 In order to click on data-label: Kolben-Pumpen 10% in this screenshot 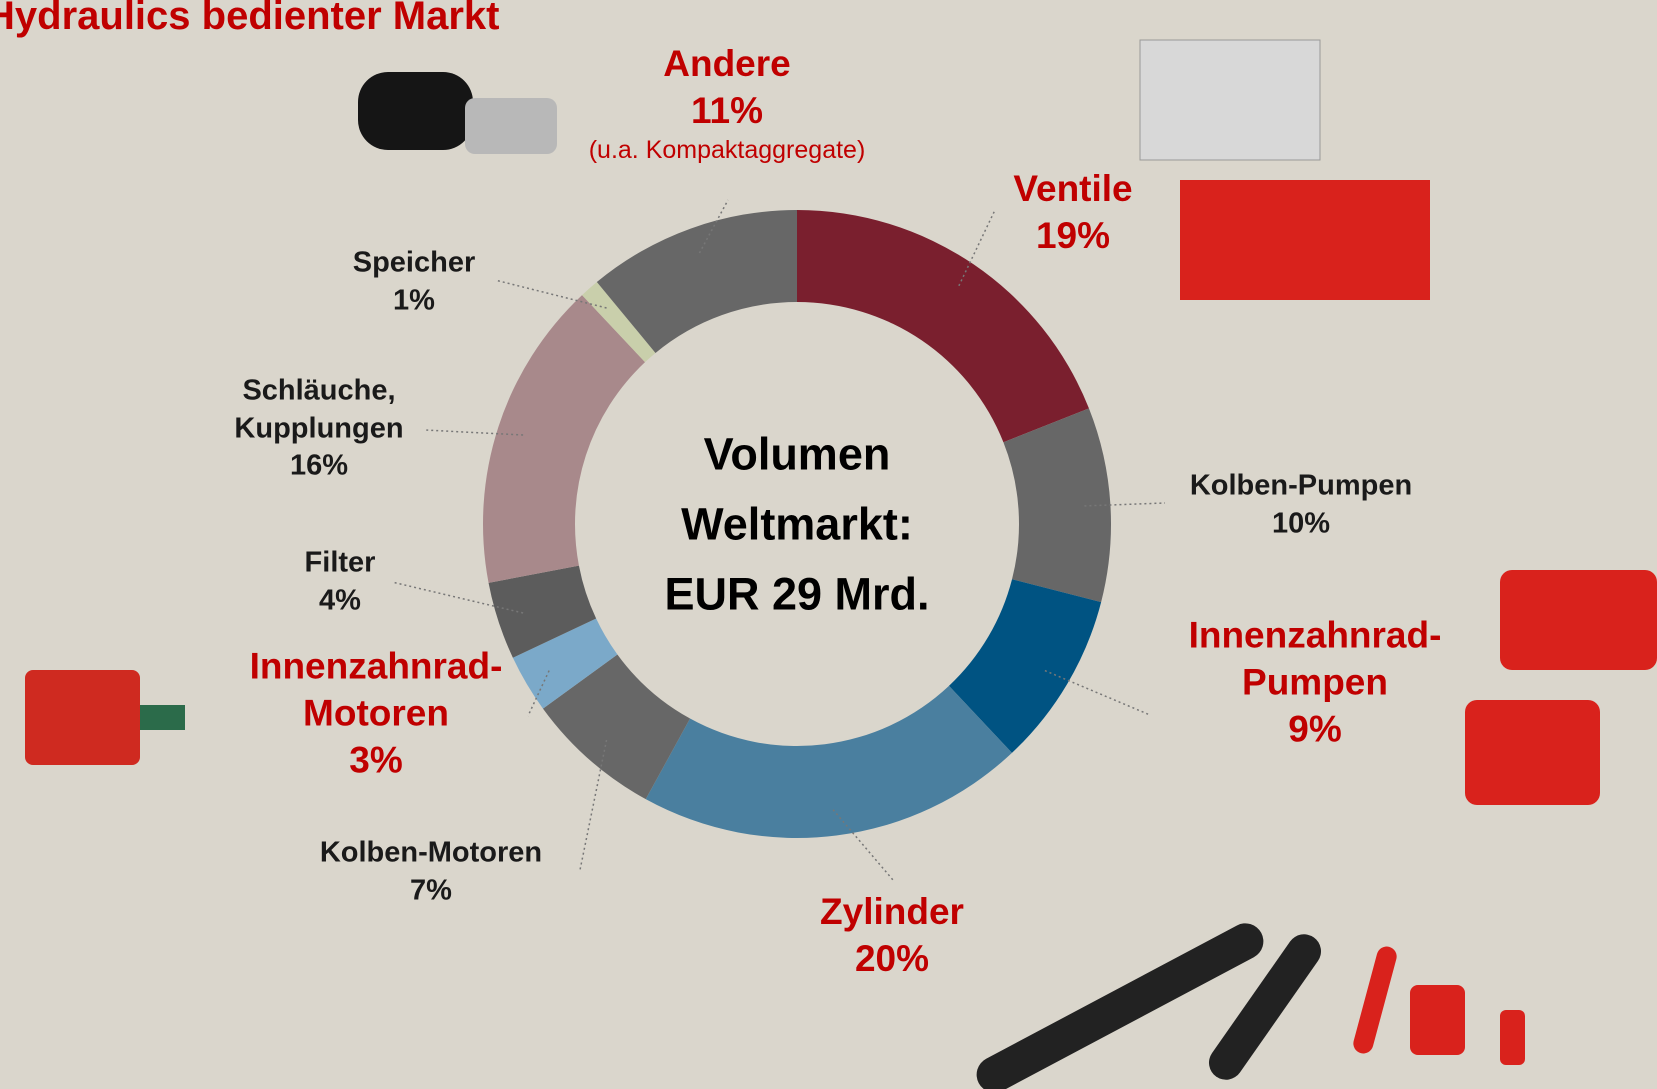, I will do `click(1301, 504)`.